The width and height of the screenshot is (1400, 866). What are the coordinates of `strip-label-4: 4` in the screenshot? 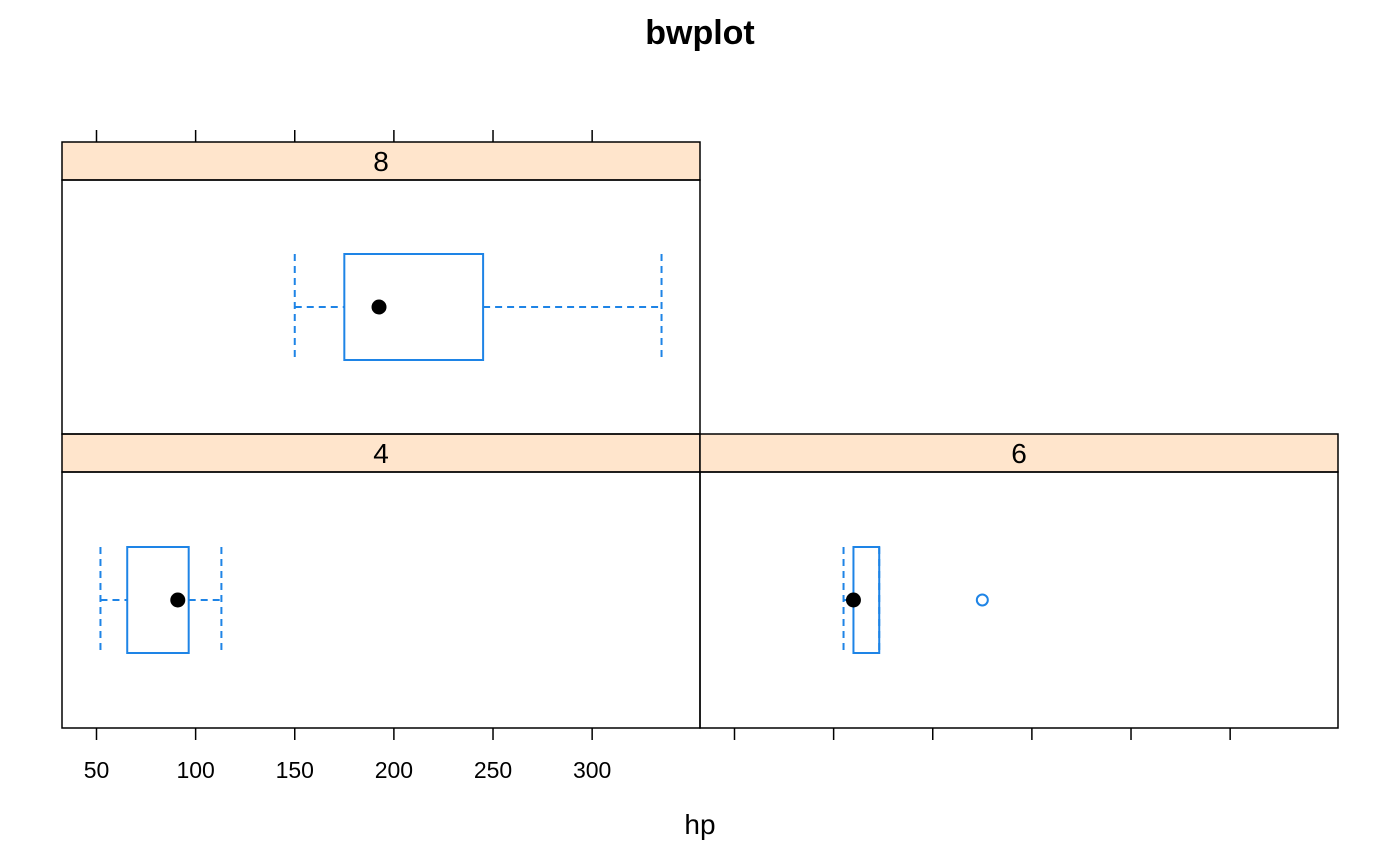 It's located at (381, 453).